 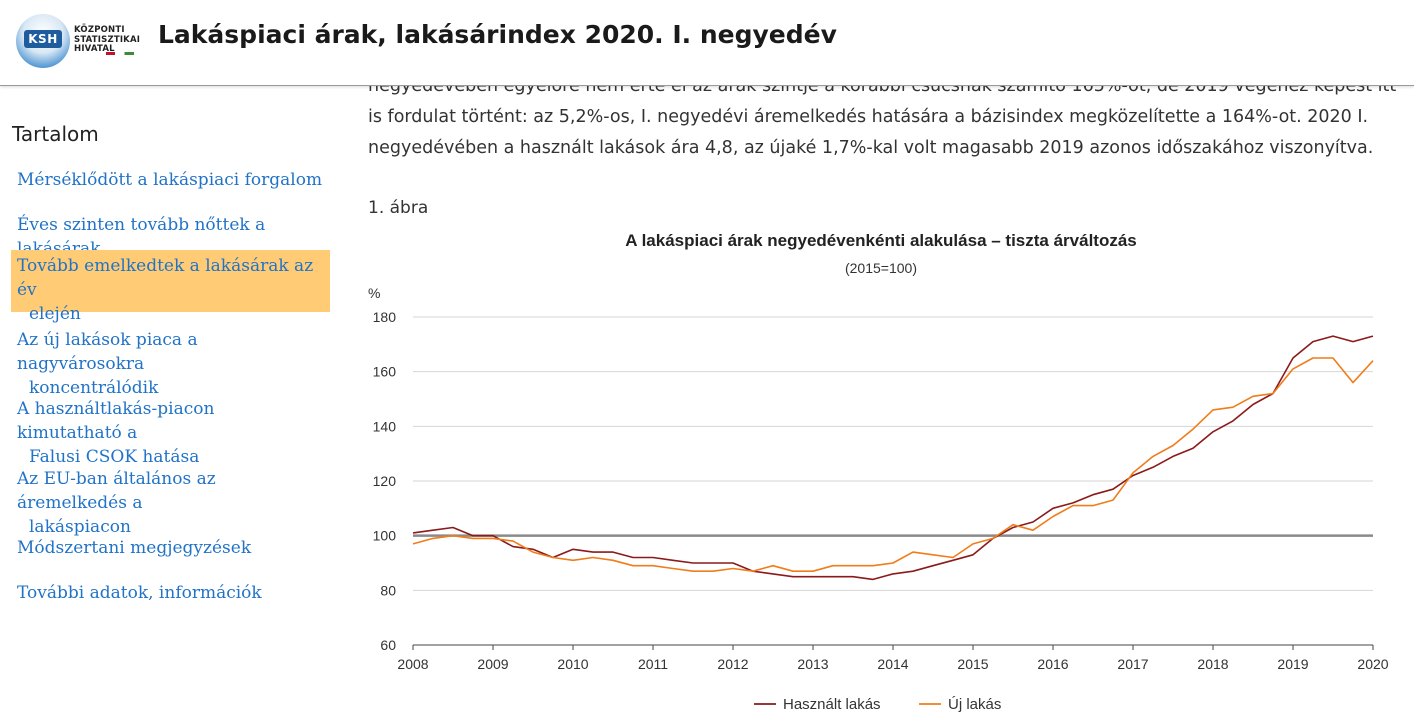 I want to click on logo-line: KÖZPONTI, so click(x=99, y=30).